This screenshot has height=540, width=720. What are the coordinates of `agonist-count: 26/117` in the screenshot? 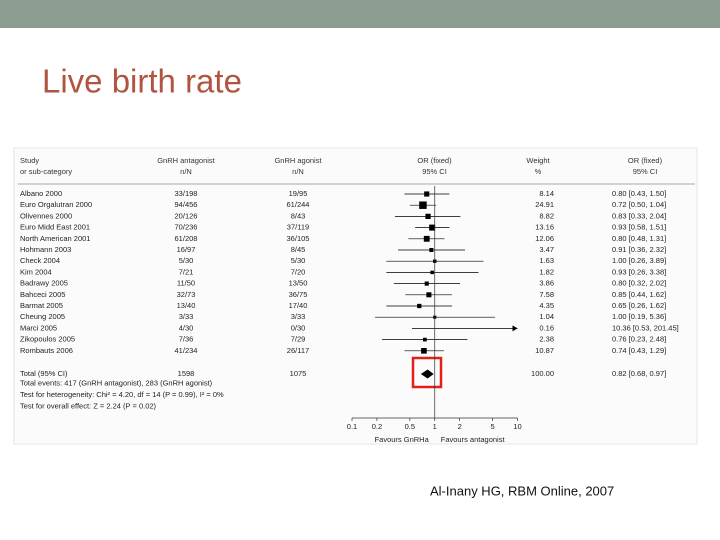 It's located at (298, 350).